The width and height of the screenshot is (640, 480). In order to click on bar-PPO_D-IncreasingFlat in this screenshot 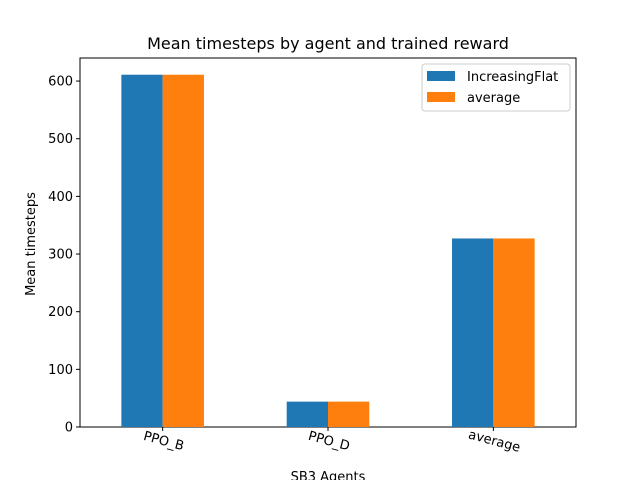, I will do `click(307, 414)`.